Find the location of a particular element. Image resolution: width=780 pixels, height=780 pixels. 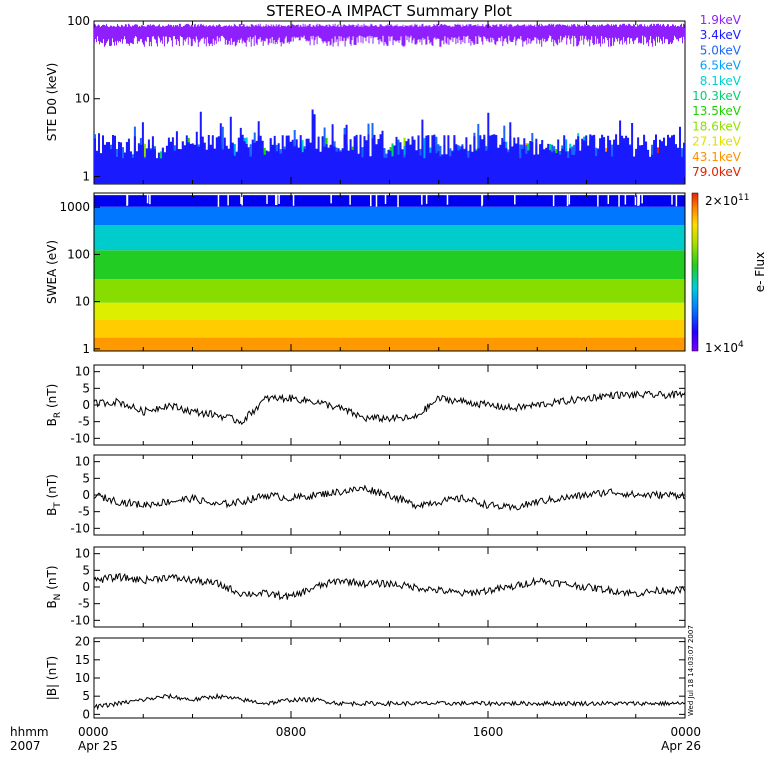

swea-band-60eV is located at coordinates (389, 265).